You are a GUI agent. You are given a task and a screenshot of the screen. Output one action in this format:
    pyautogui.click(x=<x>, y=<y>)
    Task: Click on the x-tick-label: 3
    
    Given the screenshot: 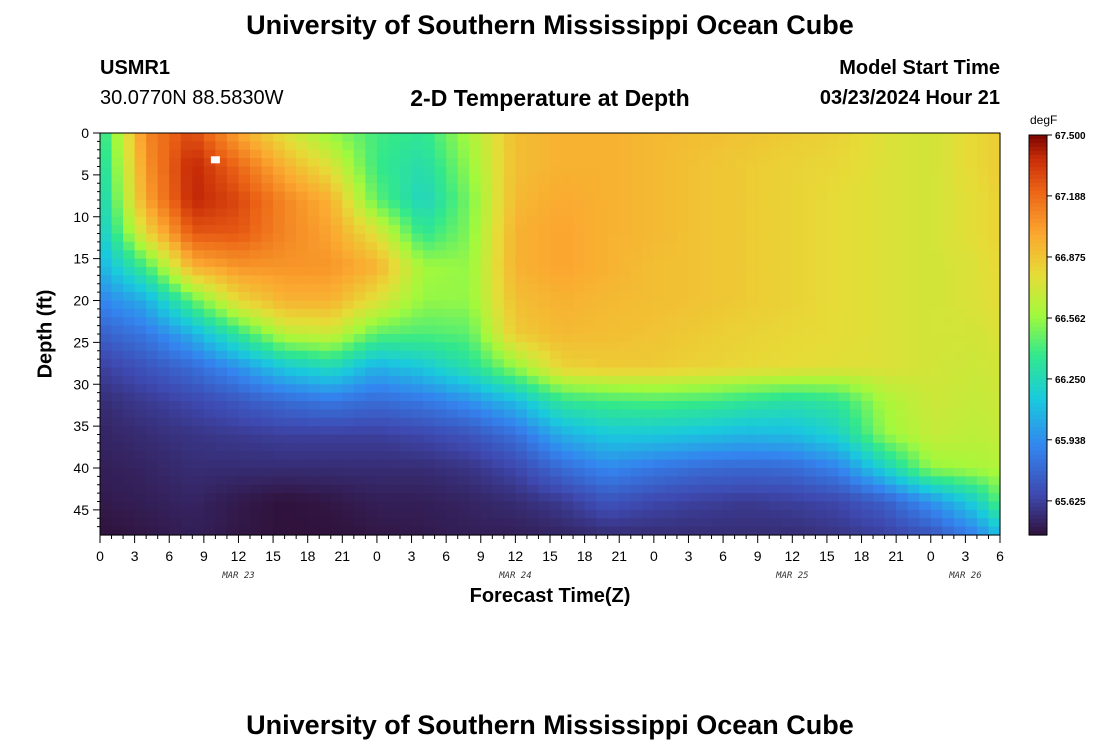 What is the action you would take?
    pyautogui.click(x=689, y=556)
    